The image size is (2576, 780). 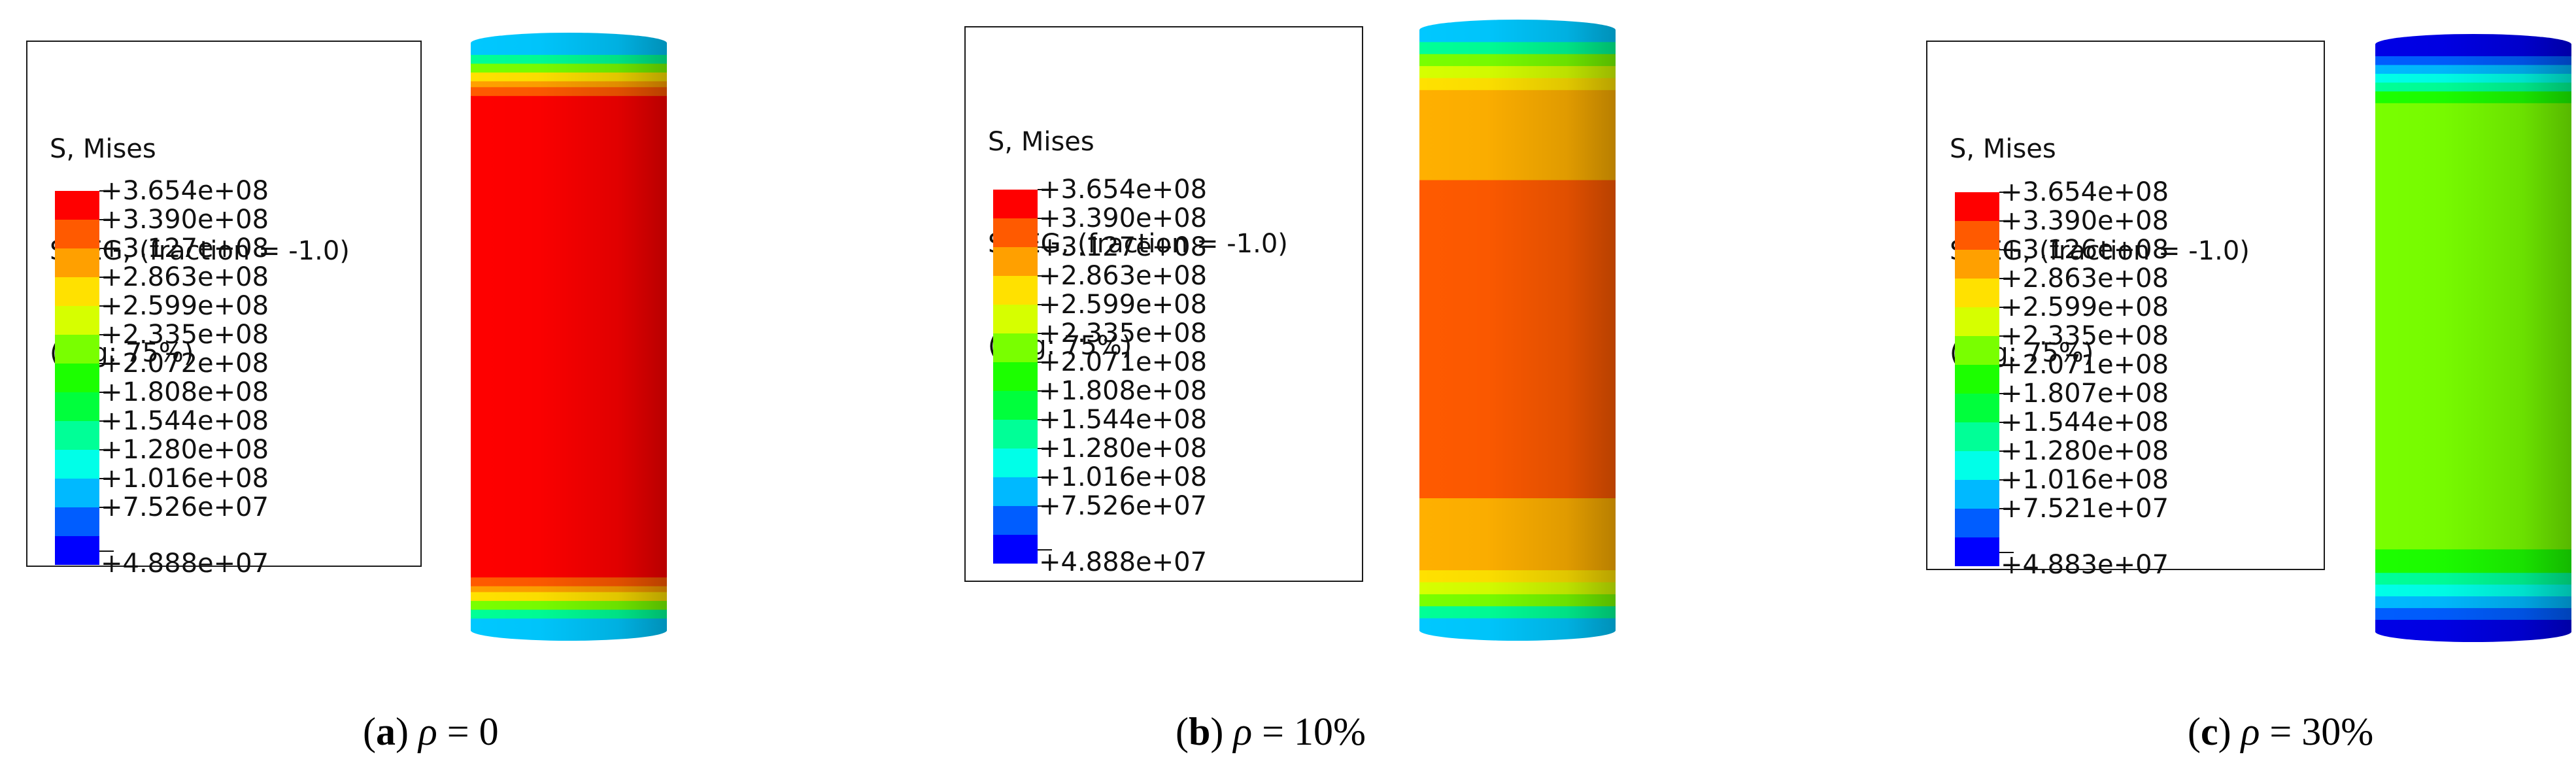 I want to click on legend-value: +4.883e+07, so click(x=2085, y=565).